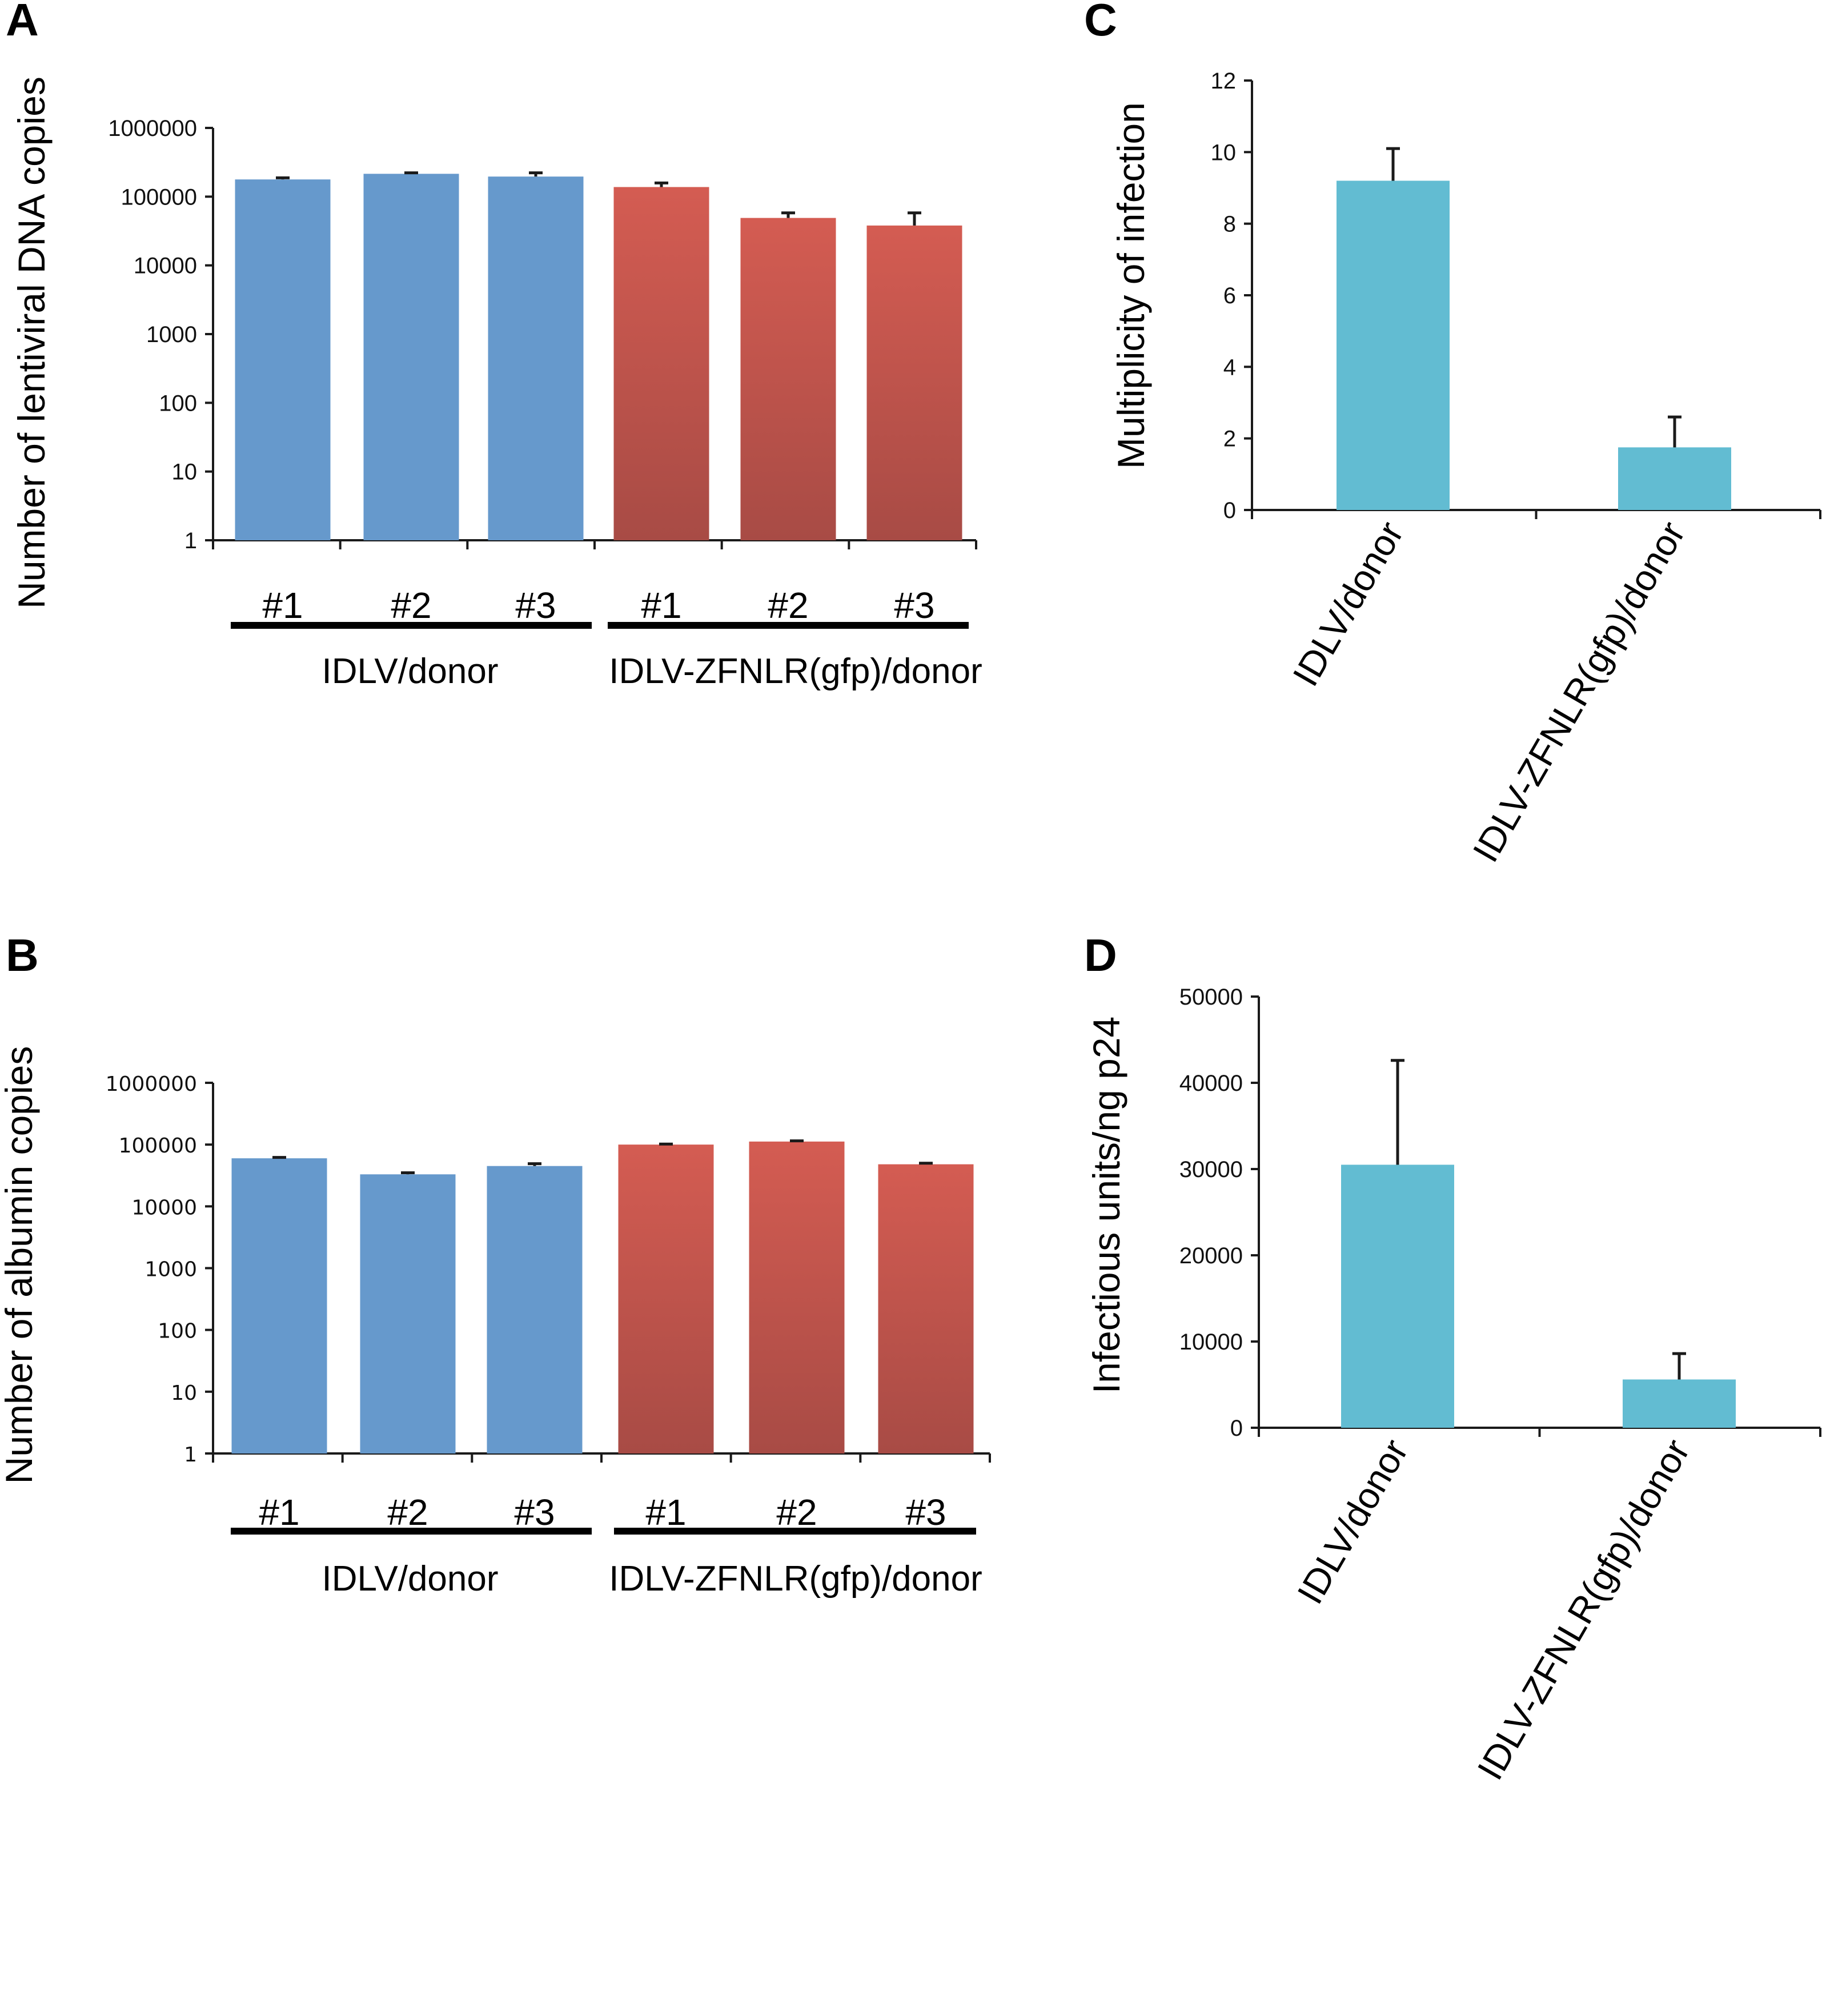  What do you see at coordinates (1229, 439) in the screenshot?
I see `chart-c-ytick-label: 2` at bounding box center [1229, 439].